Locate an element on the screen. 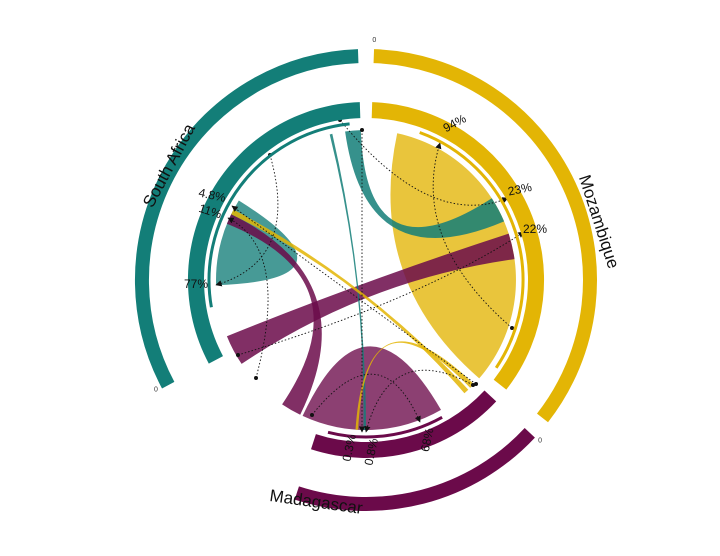  zero-tick-madagascar: 0 is located at coordinates (540, 440).